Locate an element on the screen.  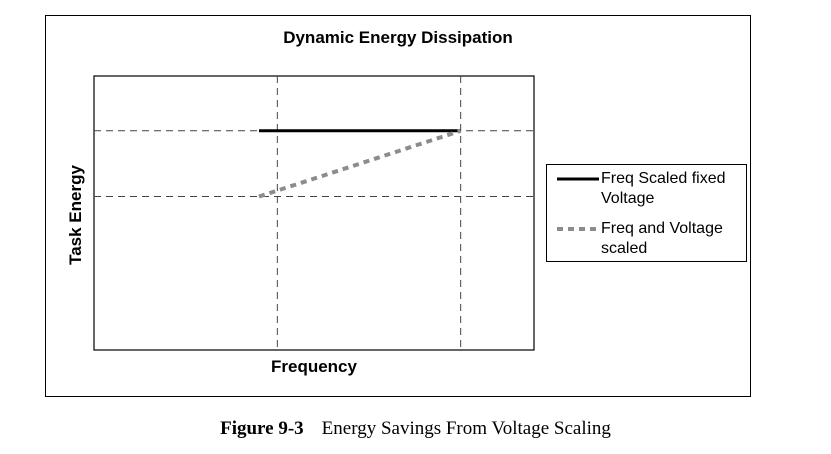
figure-number: Figure 9-3 is located at coordinates (262, 428).